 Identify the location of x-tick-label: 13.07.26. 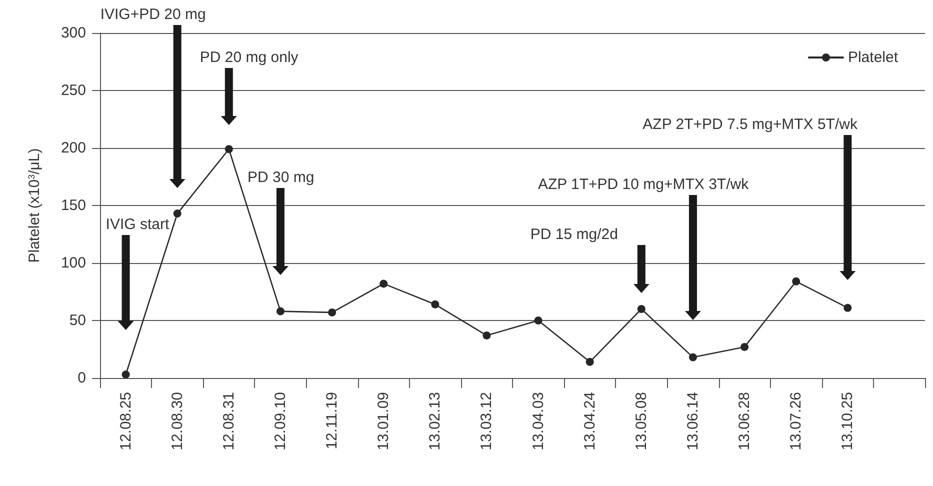
(796, 421).